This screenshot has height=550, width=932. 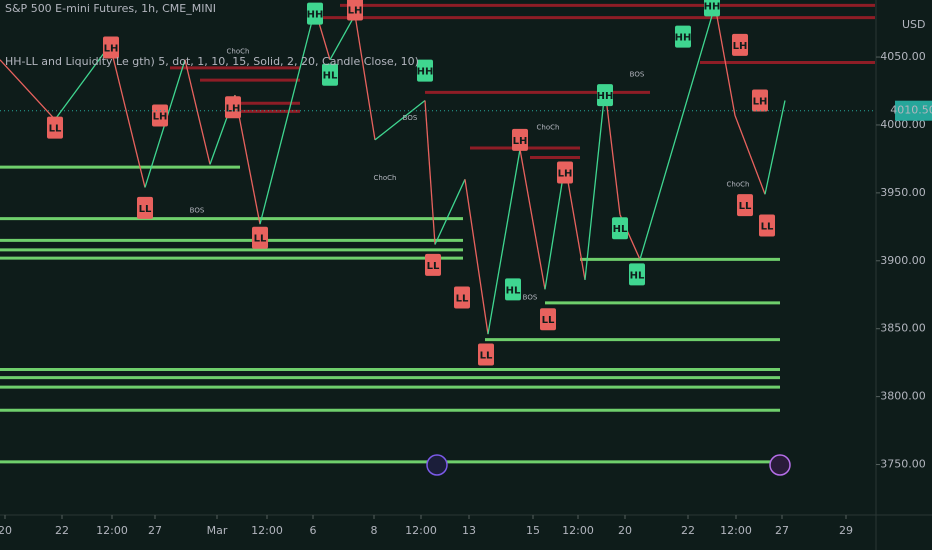 What do you see at coordinates (469, 530) in the screenshot?
I see `x-tick-label: 13` at bounding box center [469, 530].